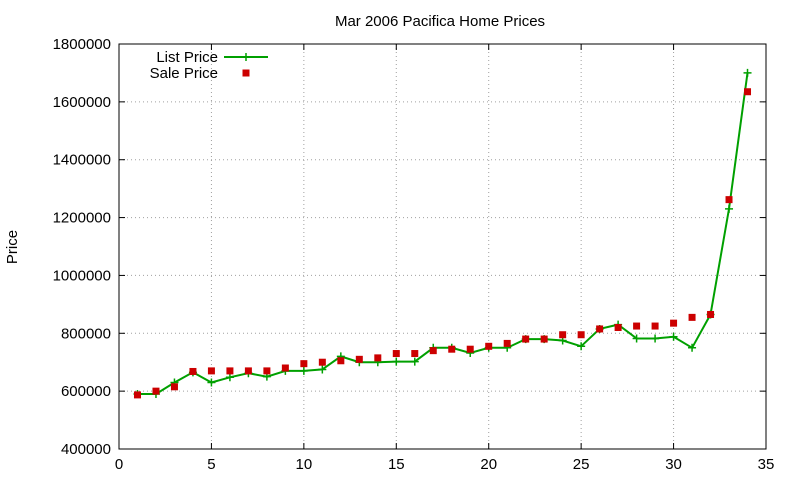 The width and height of the screenshot is (800, 480). Describe the element at coordinates (488, 464) in the screenshot. I see `x-tick-label: 20` at that location.